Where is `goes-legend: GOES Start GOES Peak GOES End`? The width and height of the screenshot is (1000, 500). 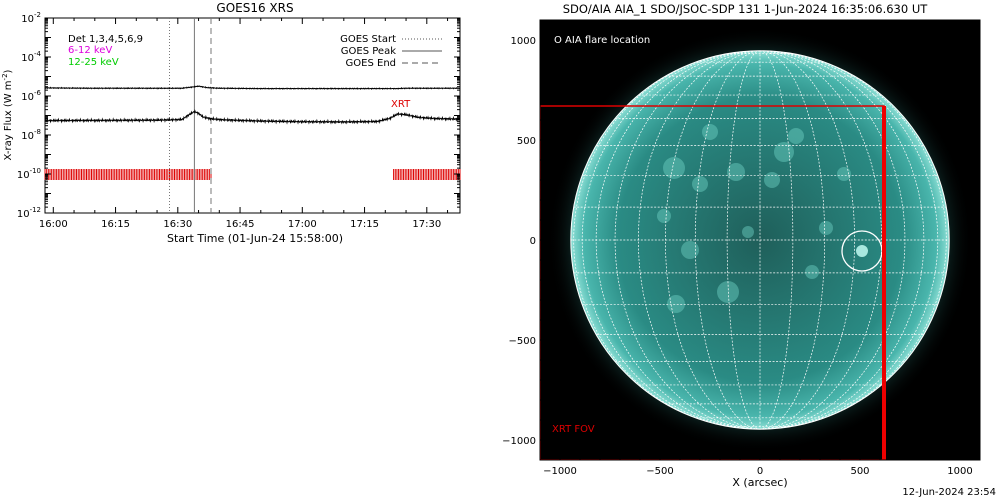 goes-legend: GOES Start GOES Peak GOES End is located at coordinates (391, 51).